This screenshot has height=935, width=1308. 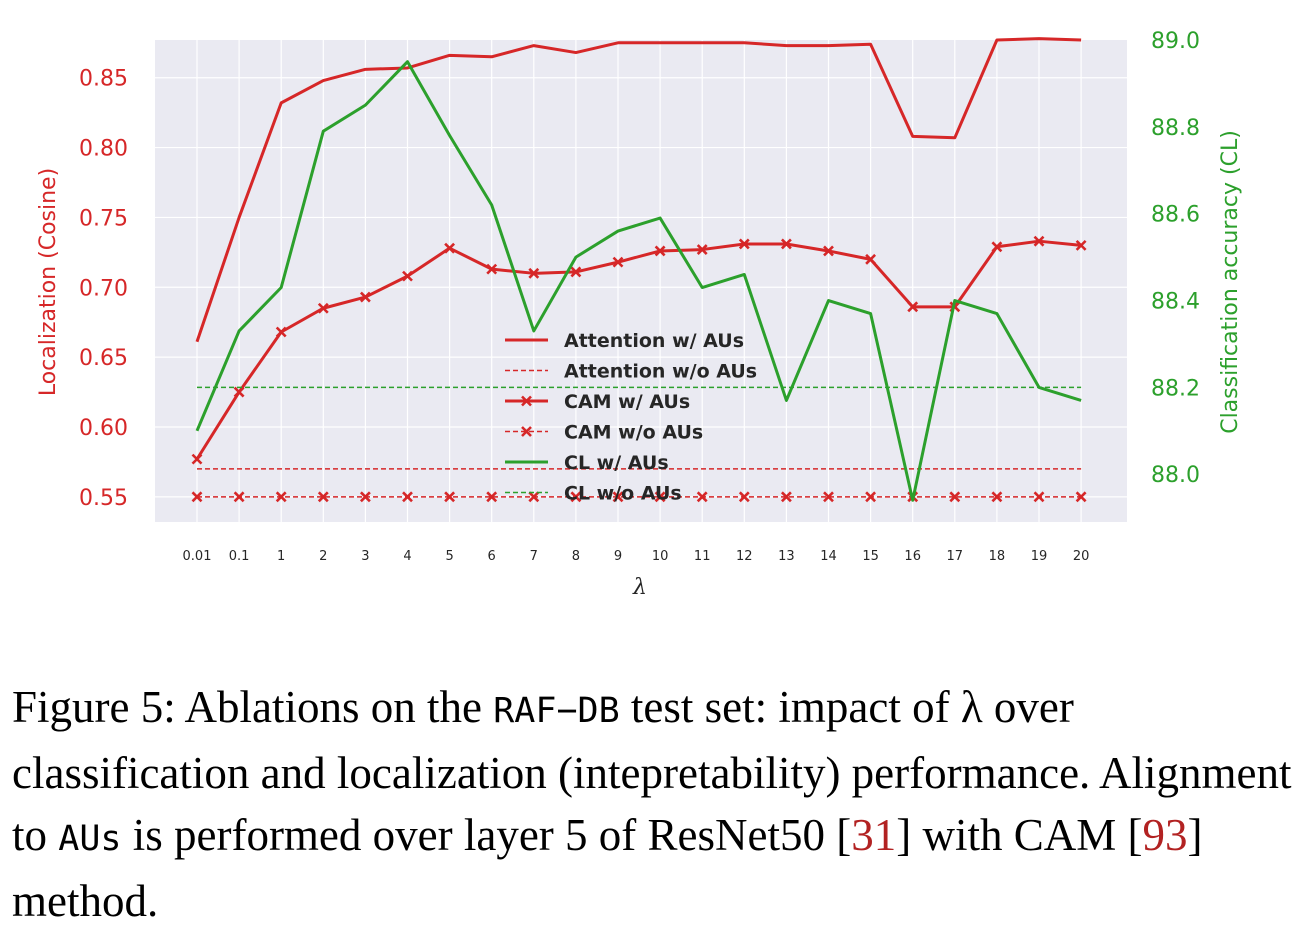 I want to click on y-right-tick-label: 88.8, so click(x=1175, y=128).